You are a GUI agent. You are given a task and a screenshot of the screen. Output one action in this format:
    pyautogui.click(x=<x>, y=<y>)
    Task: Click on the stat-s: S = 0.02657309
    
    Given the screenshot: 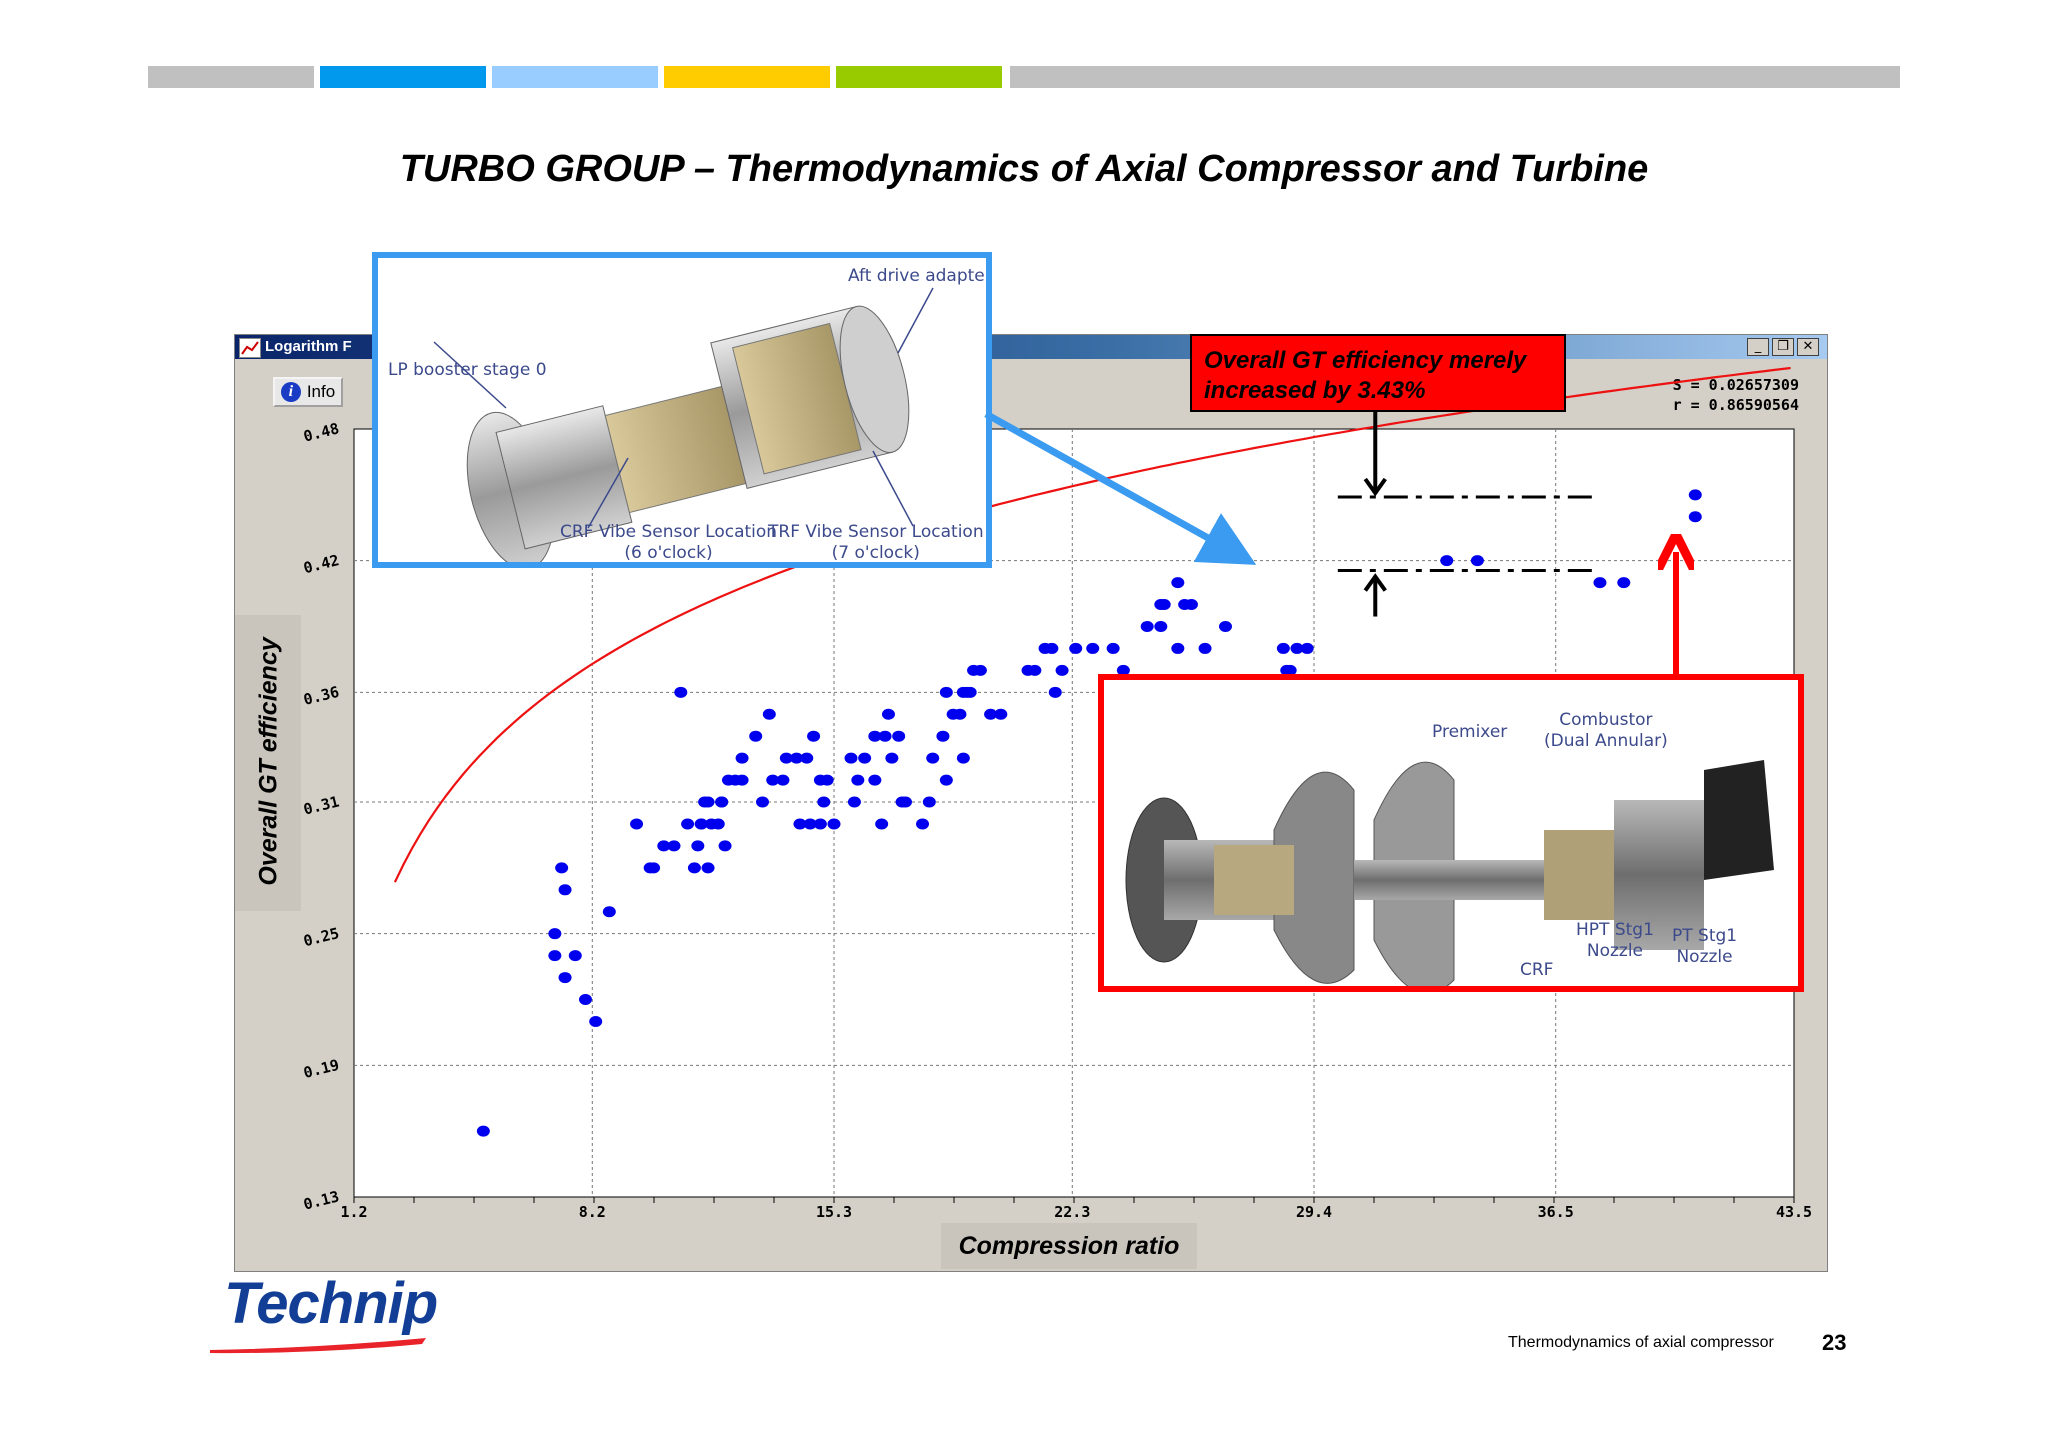 What is the action you would take?
    pyautogui.click(x=1735, y=385)
    